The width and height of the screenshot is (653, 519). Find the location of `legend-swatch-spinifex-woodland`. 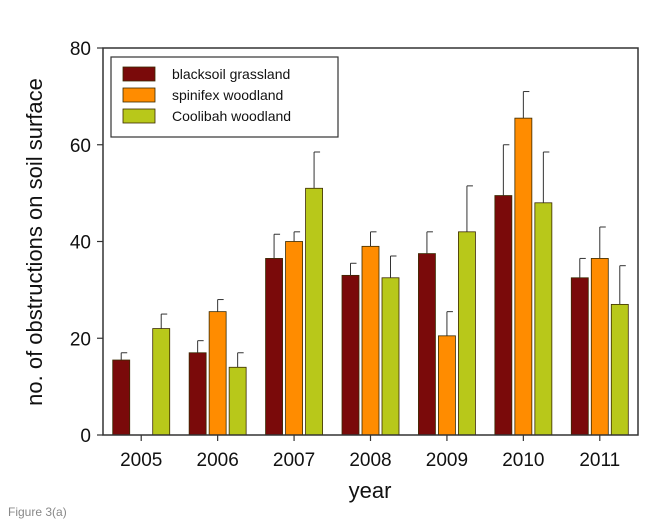

legend-swatch-spinifex-woodland is located at coordinates (139, 95).